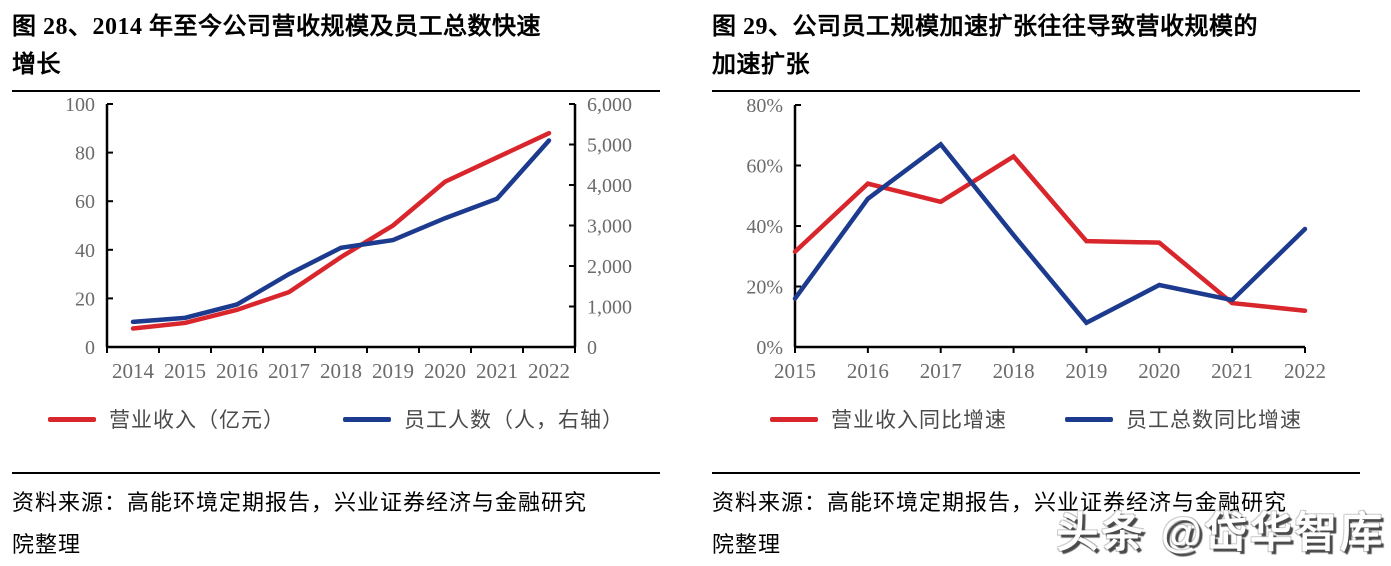 The height and width of the screenshot is (566, 1391). I want to click on svg-text: 60, so click(85, 202).